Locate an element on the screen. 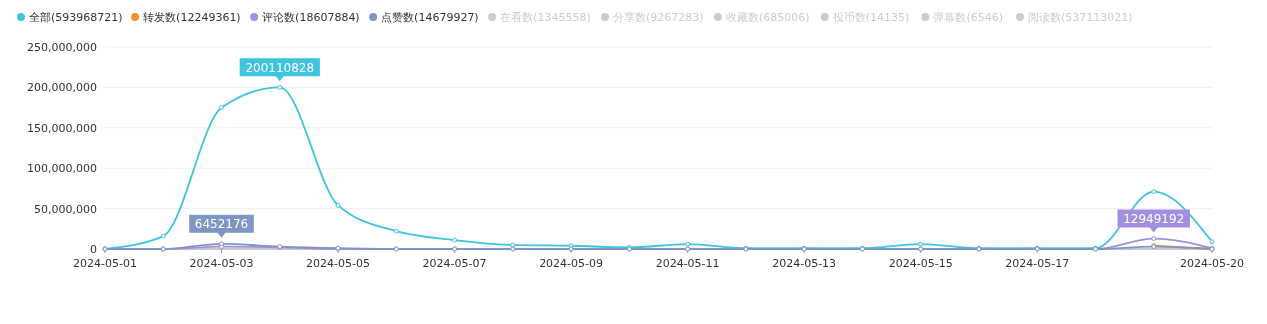 The height and width of the screenshot is (324, 1267). x-tick-label: 2024-05-13 is located at coordinates (804, 263).